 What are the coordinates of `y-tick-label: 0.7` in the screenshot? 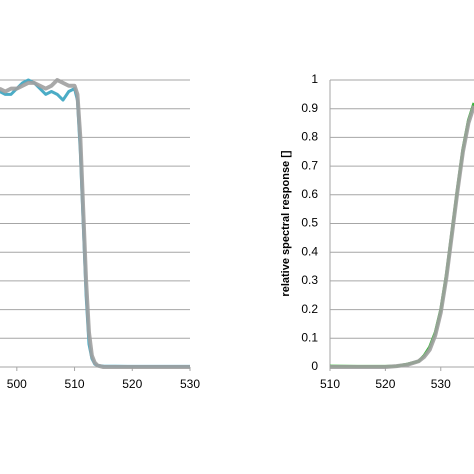 It's located at (309, 165).